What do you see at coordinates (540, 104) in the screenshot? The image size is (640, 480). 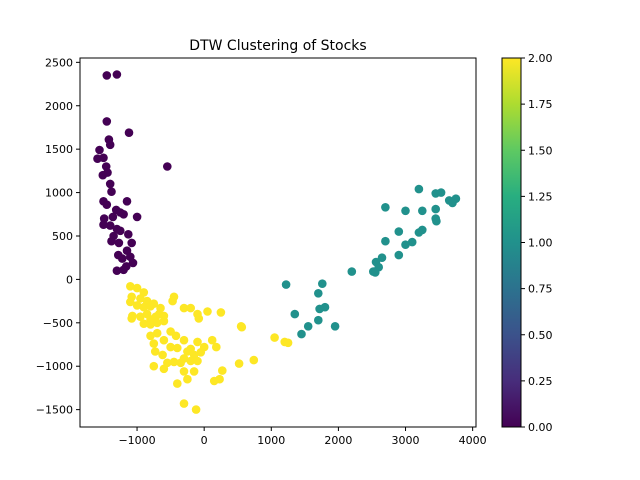 I see `colorbar-tick-label: 1.75` at bounding box center [540, 104].